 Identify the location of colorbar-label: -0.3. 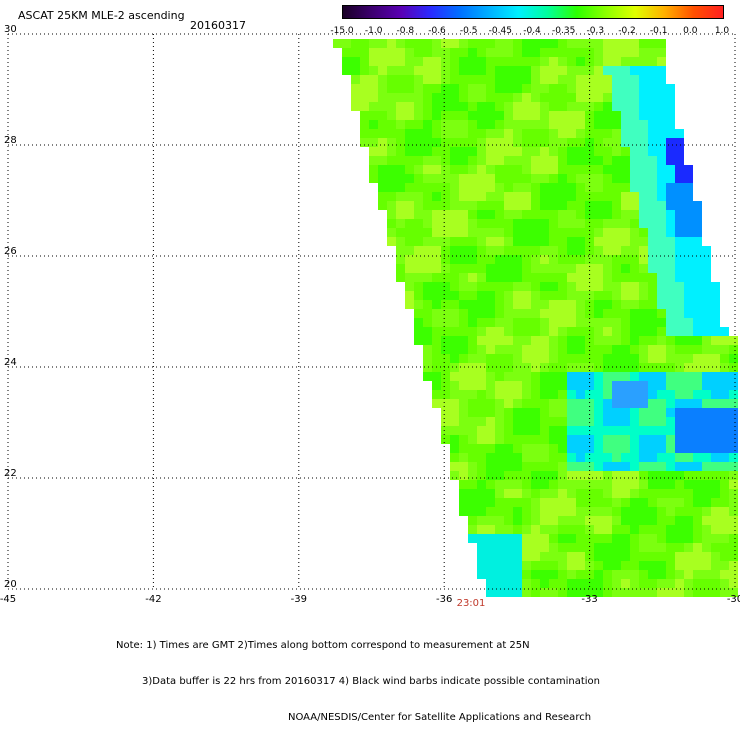
(595, 31).